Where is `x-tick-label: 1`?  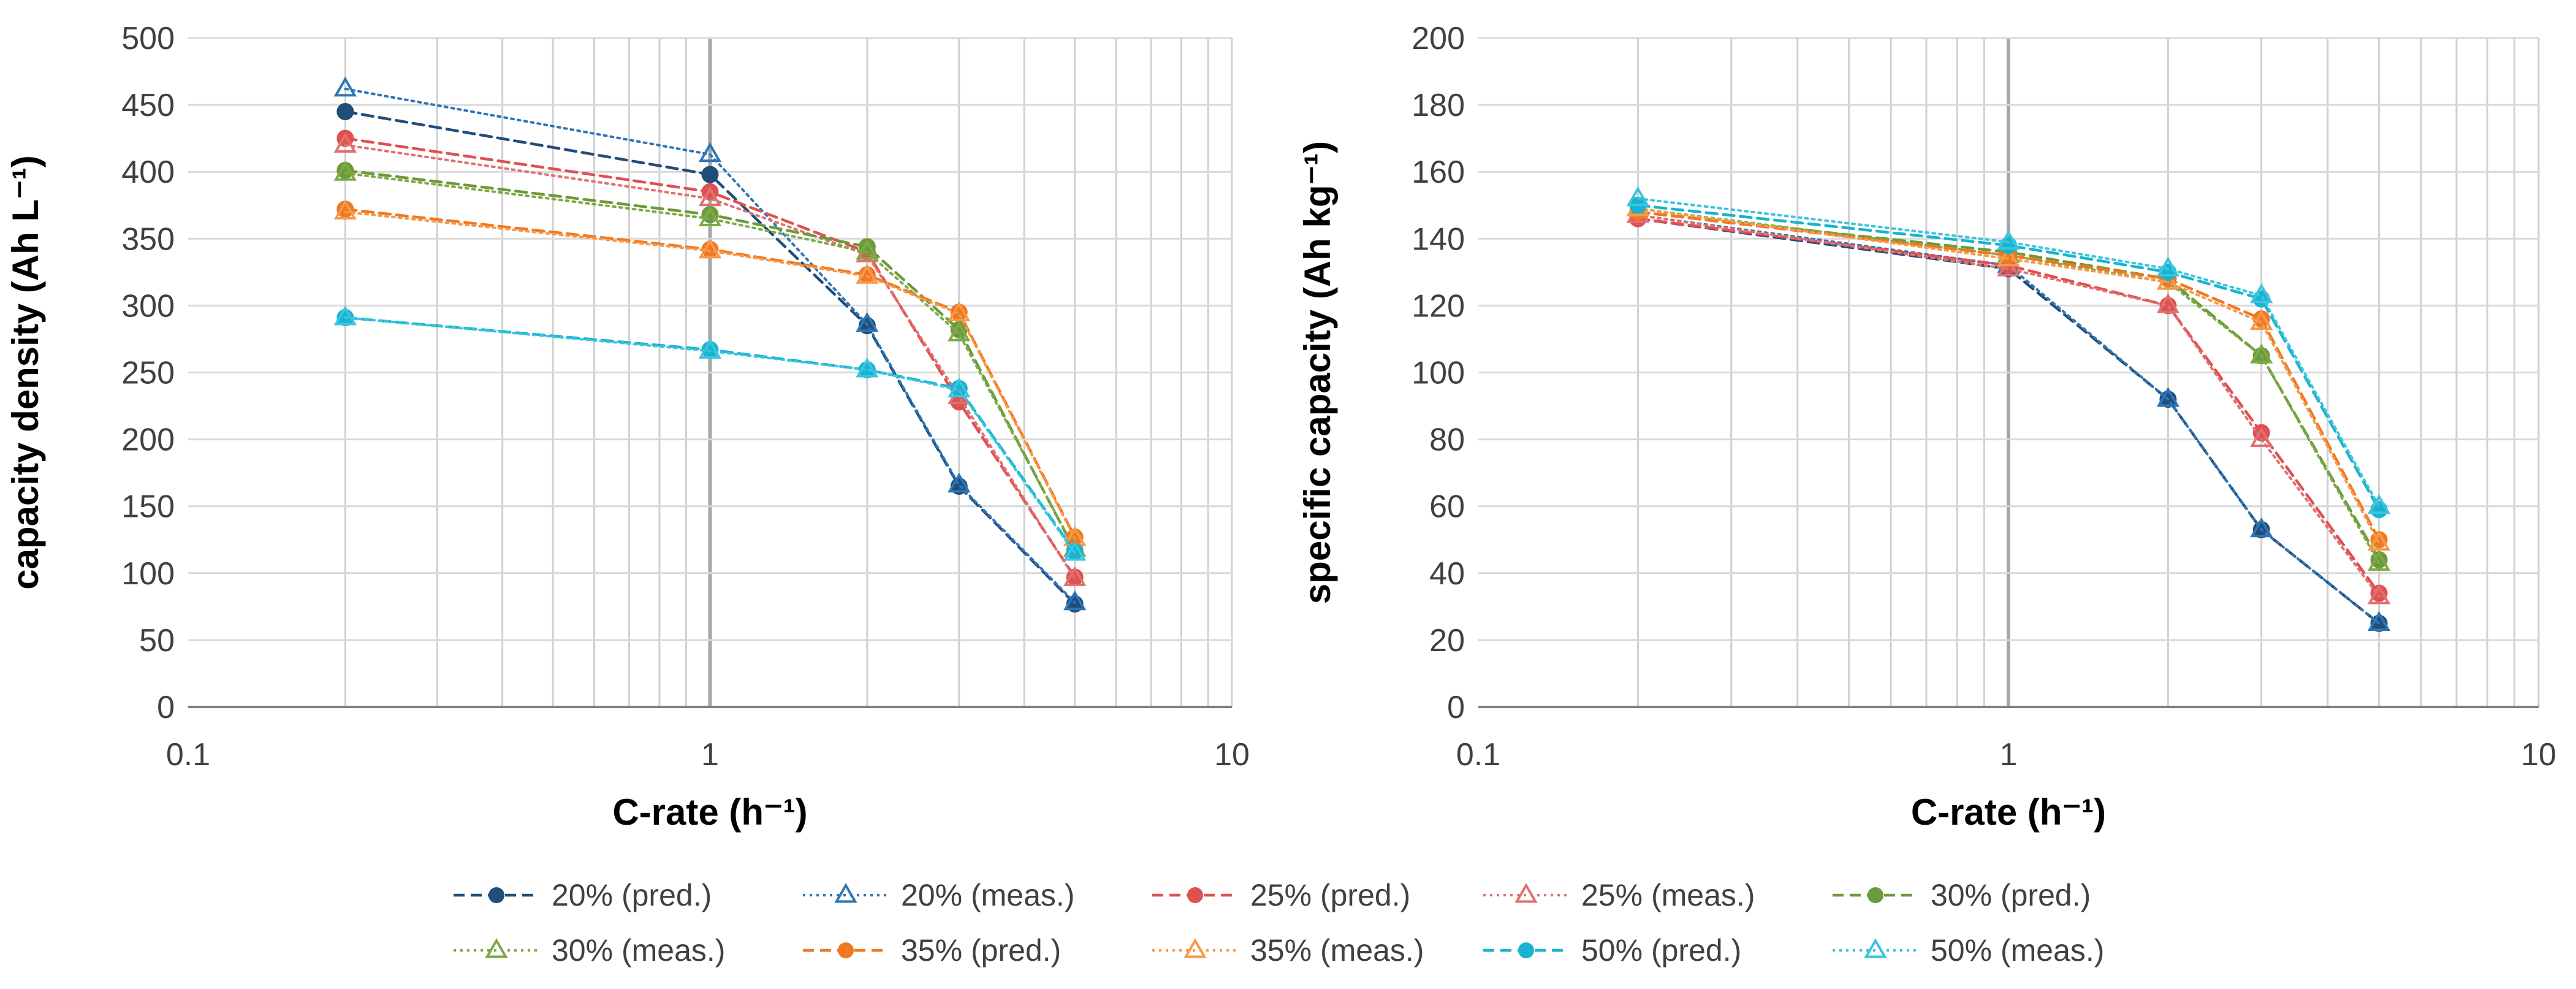 x-tick-label: 1 is located at coordinates (2009, 755).